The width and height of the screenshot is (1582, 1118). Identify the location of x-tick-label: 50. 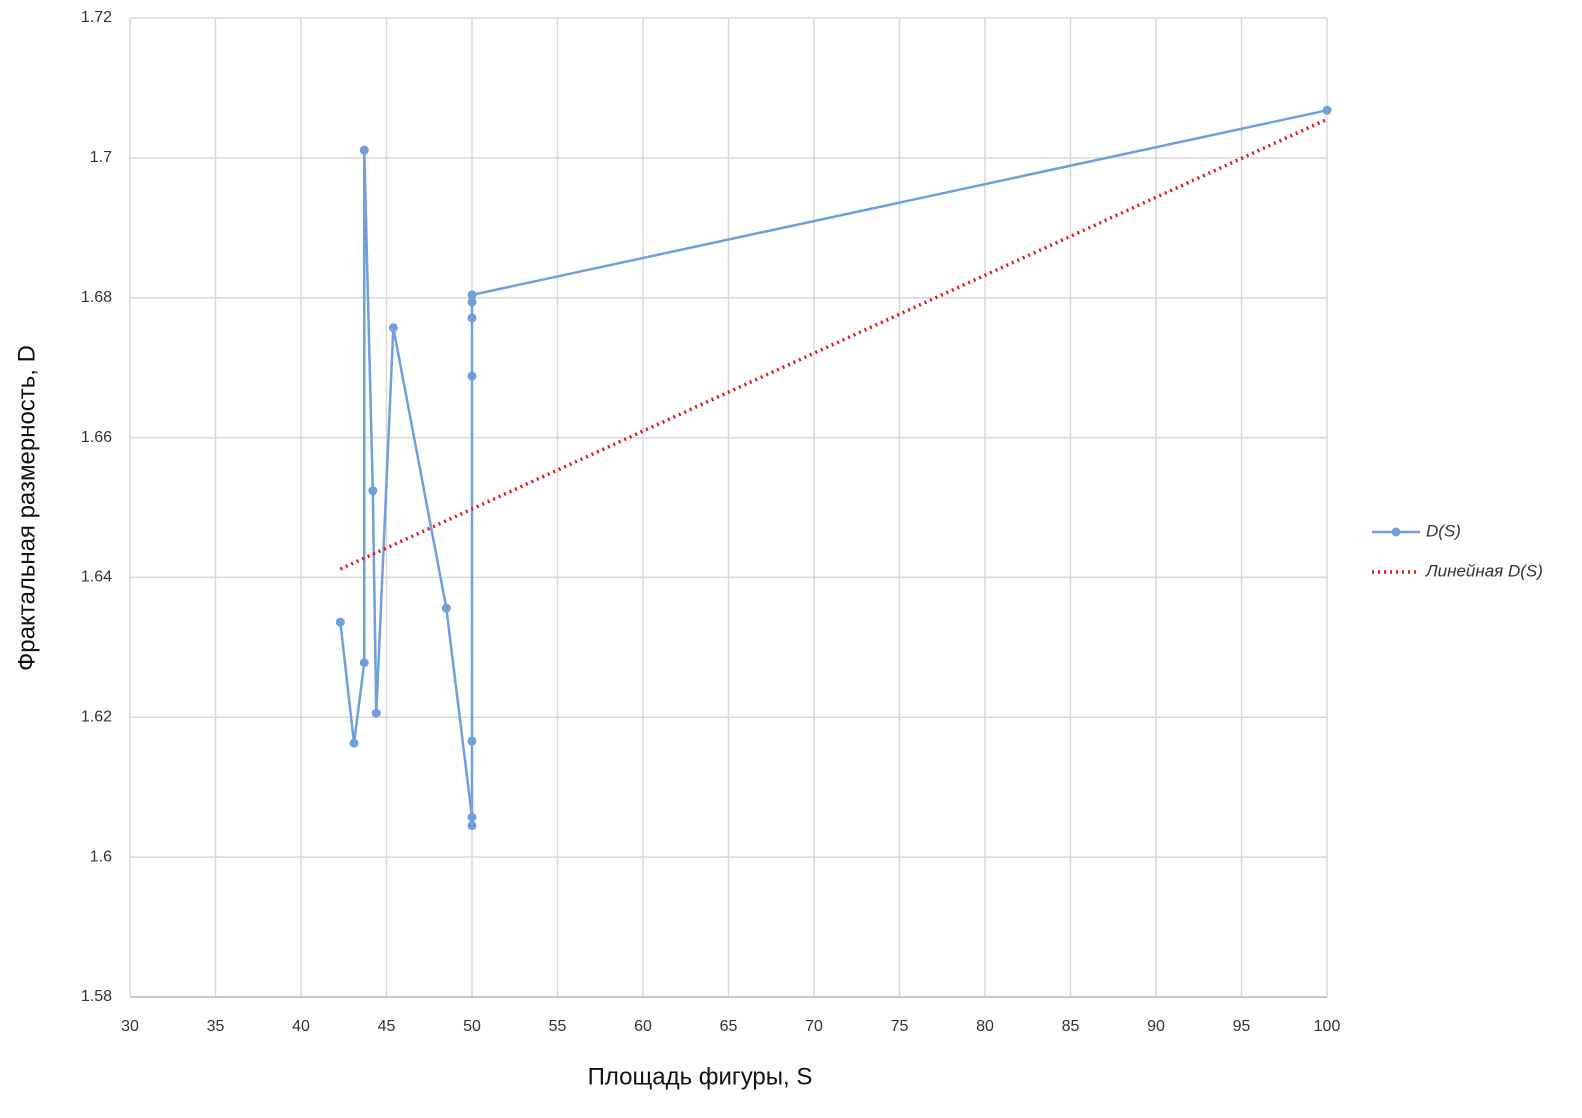
(472, 1026).